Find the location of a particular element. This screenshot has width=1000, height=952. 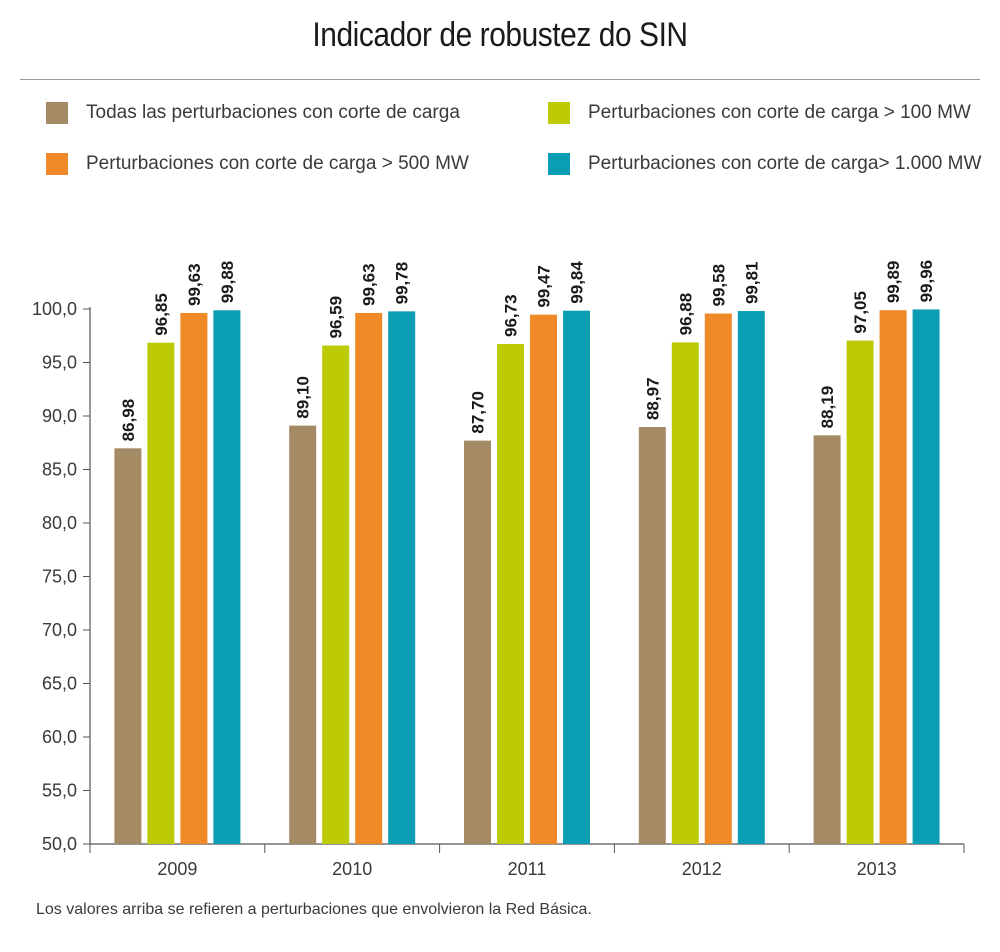

y-tick-label: 95,0 is located at coordinates (59, 363).